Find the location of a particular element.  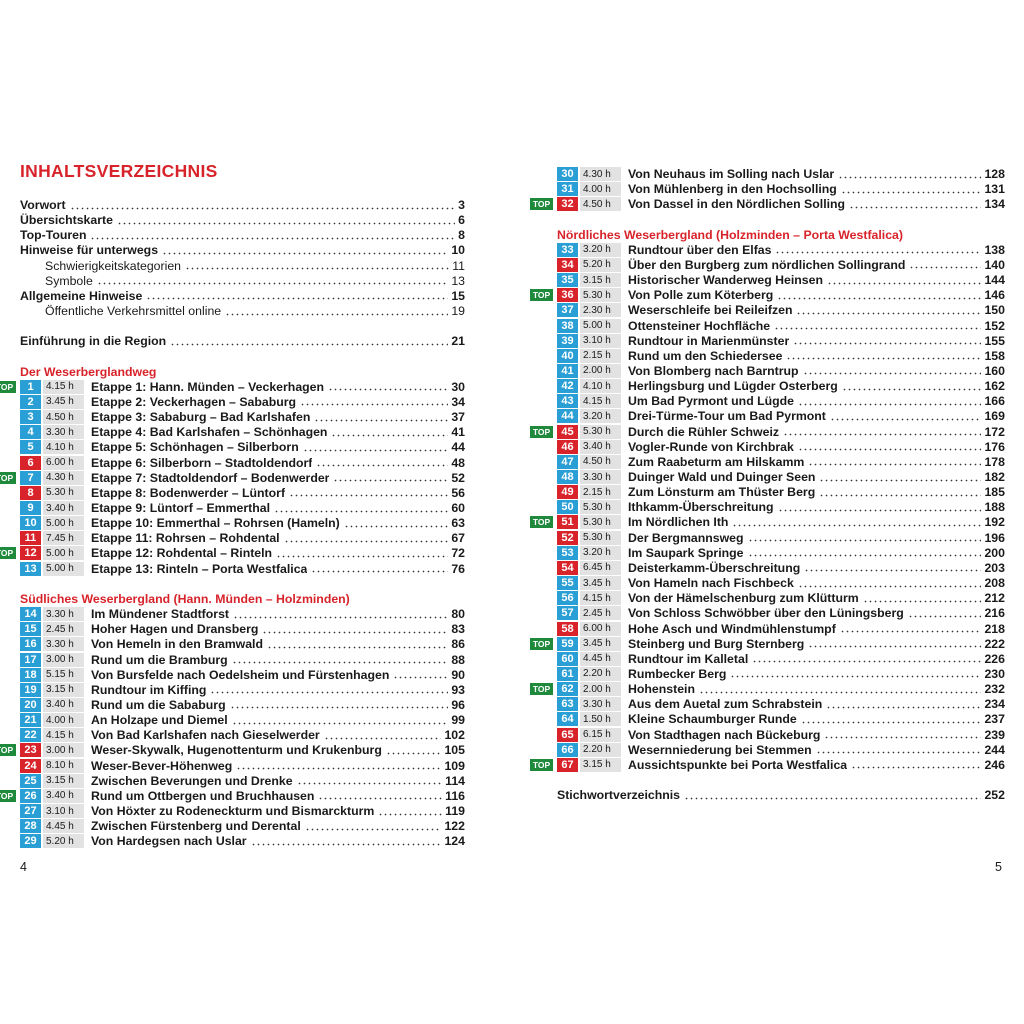

tour-number: 55 is located at coordinates (567, 583).